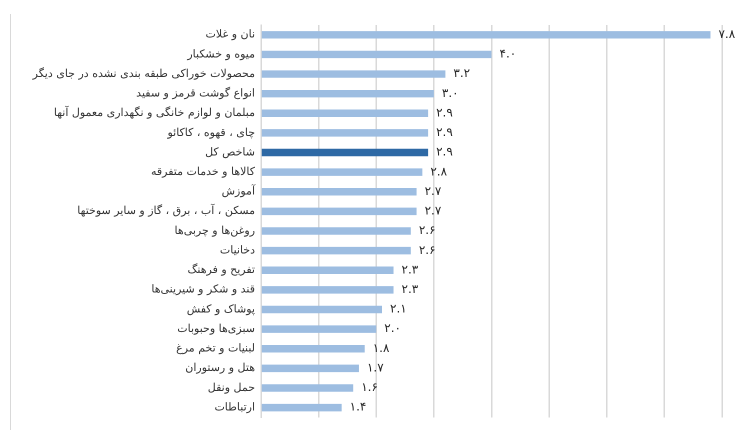  Describe the element at coordinates (144, 73) in the screenshot. I see `y-tick-label: محصولات خوراکی طبقه بندی نشده در جای دیگر` at that location.